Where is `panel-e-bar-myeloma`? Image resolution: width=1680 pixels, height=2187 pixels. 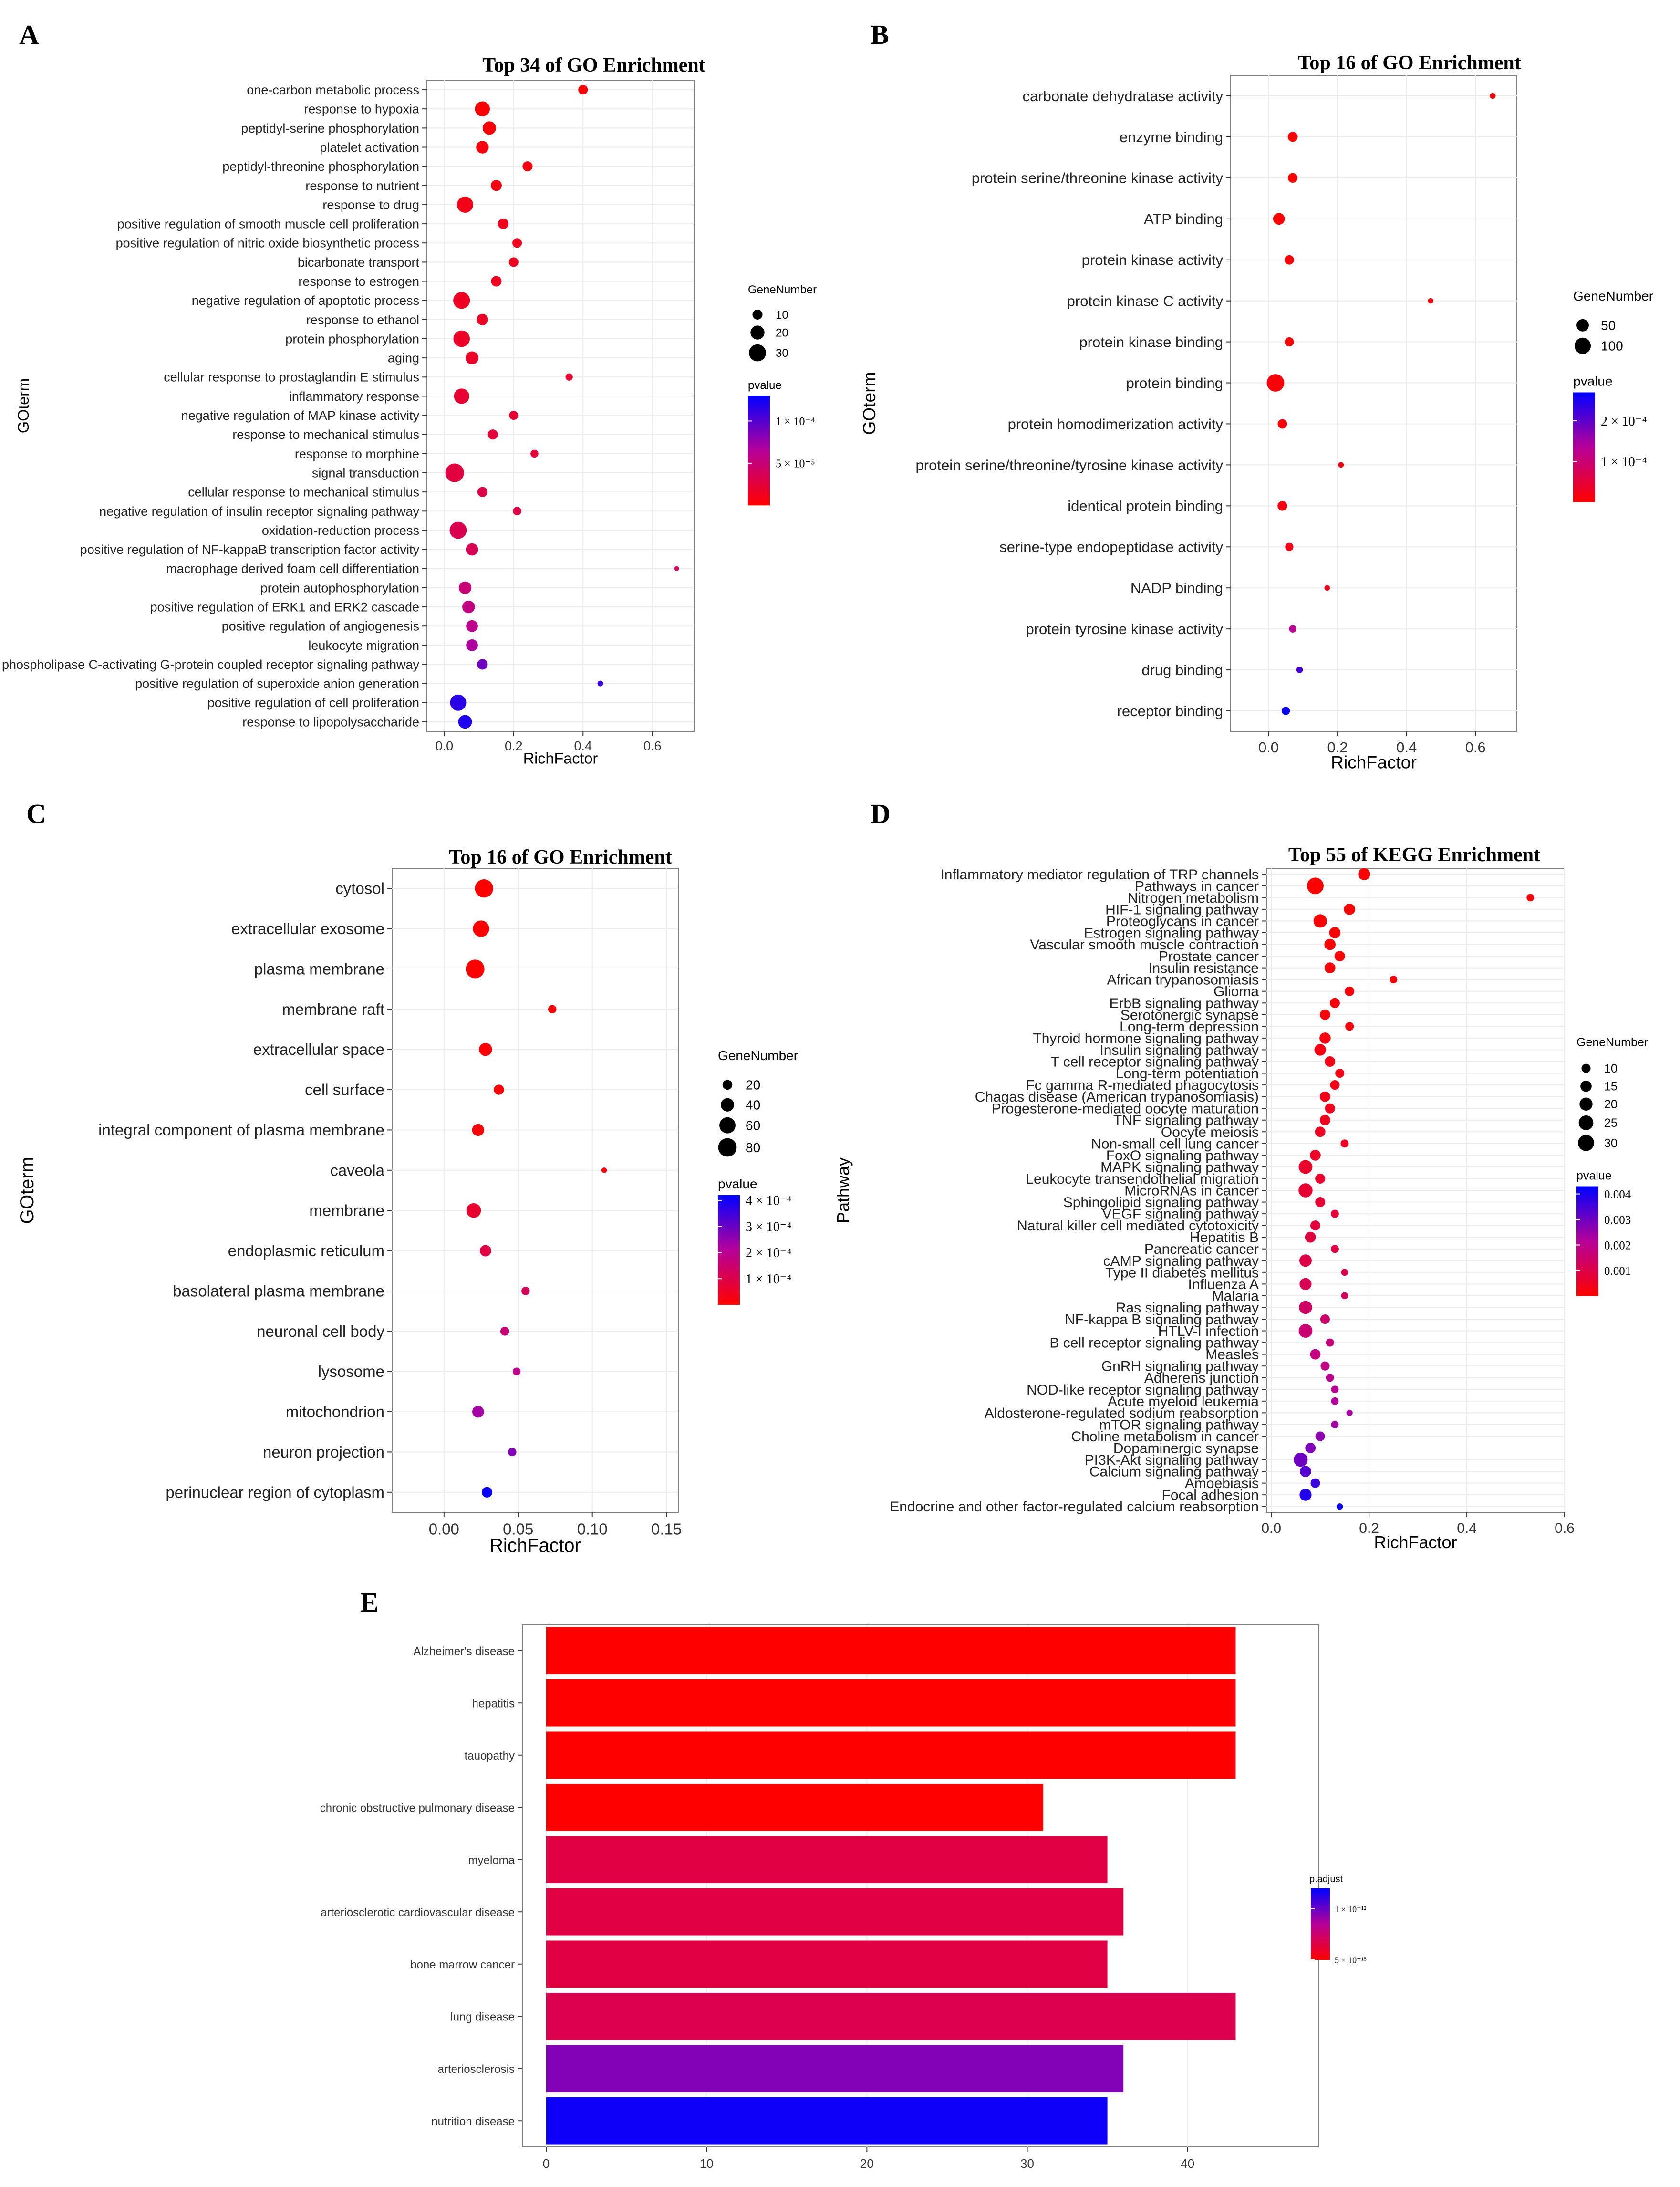
panel-e-bar-myeloma is located at coordinates (827, 1860).